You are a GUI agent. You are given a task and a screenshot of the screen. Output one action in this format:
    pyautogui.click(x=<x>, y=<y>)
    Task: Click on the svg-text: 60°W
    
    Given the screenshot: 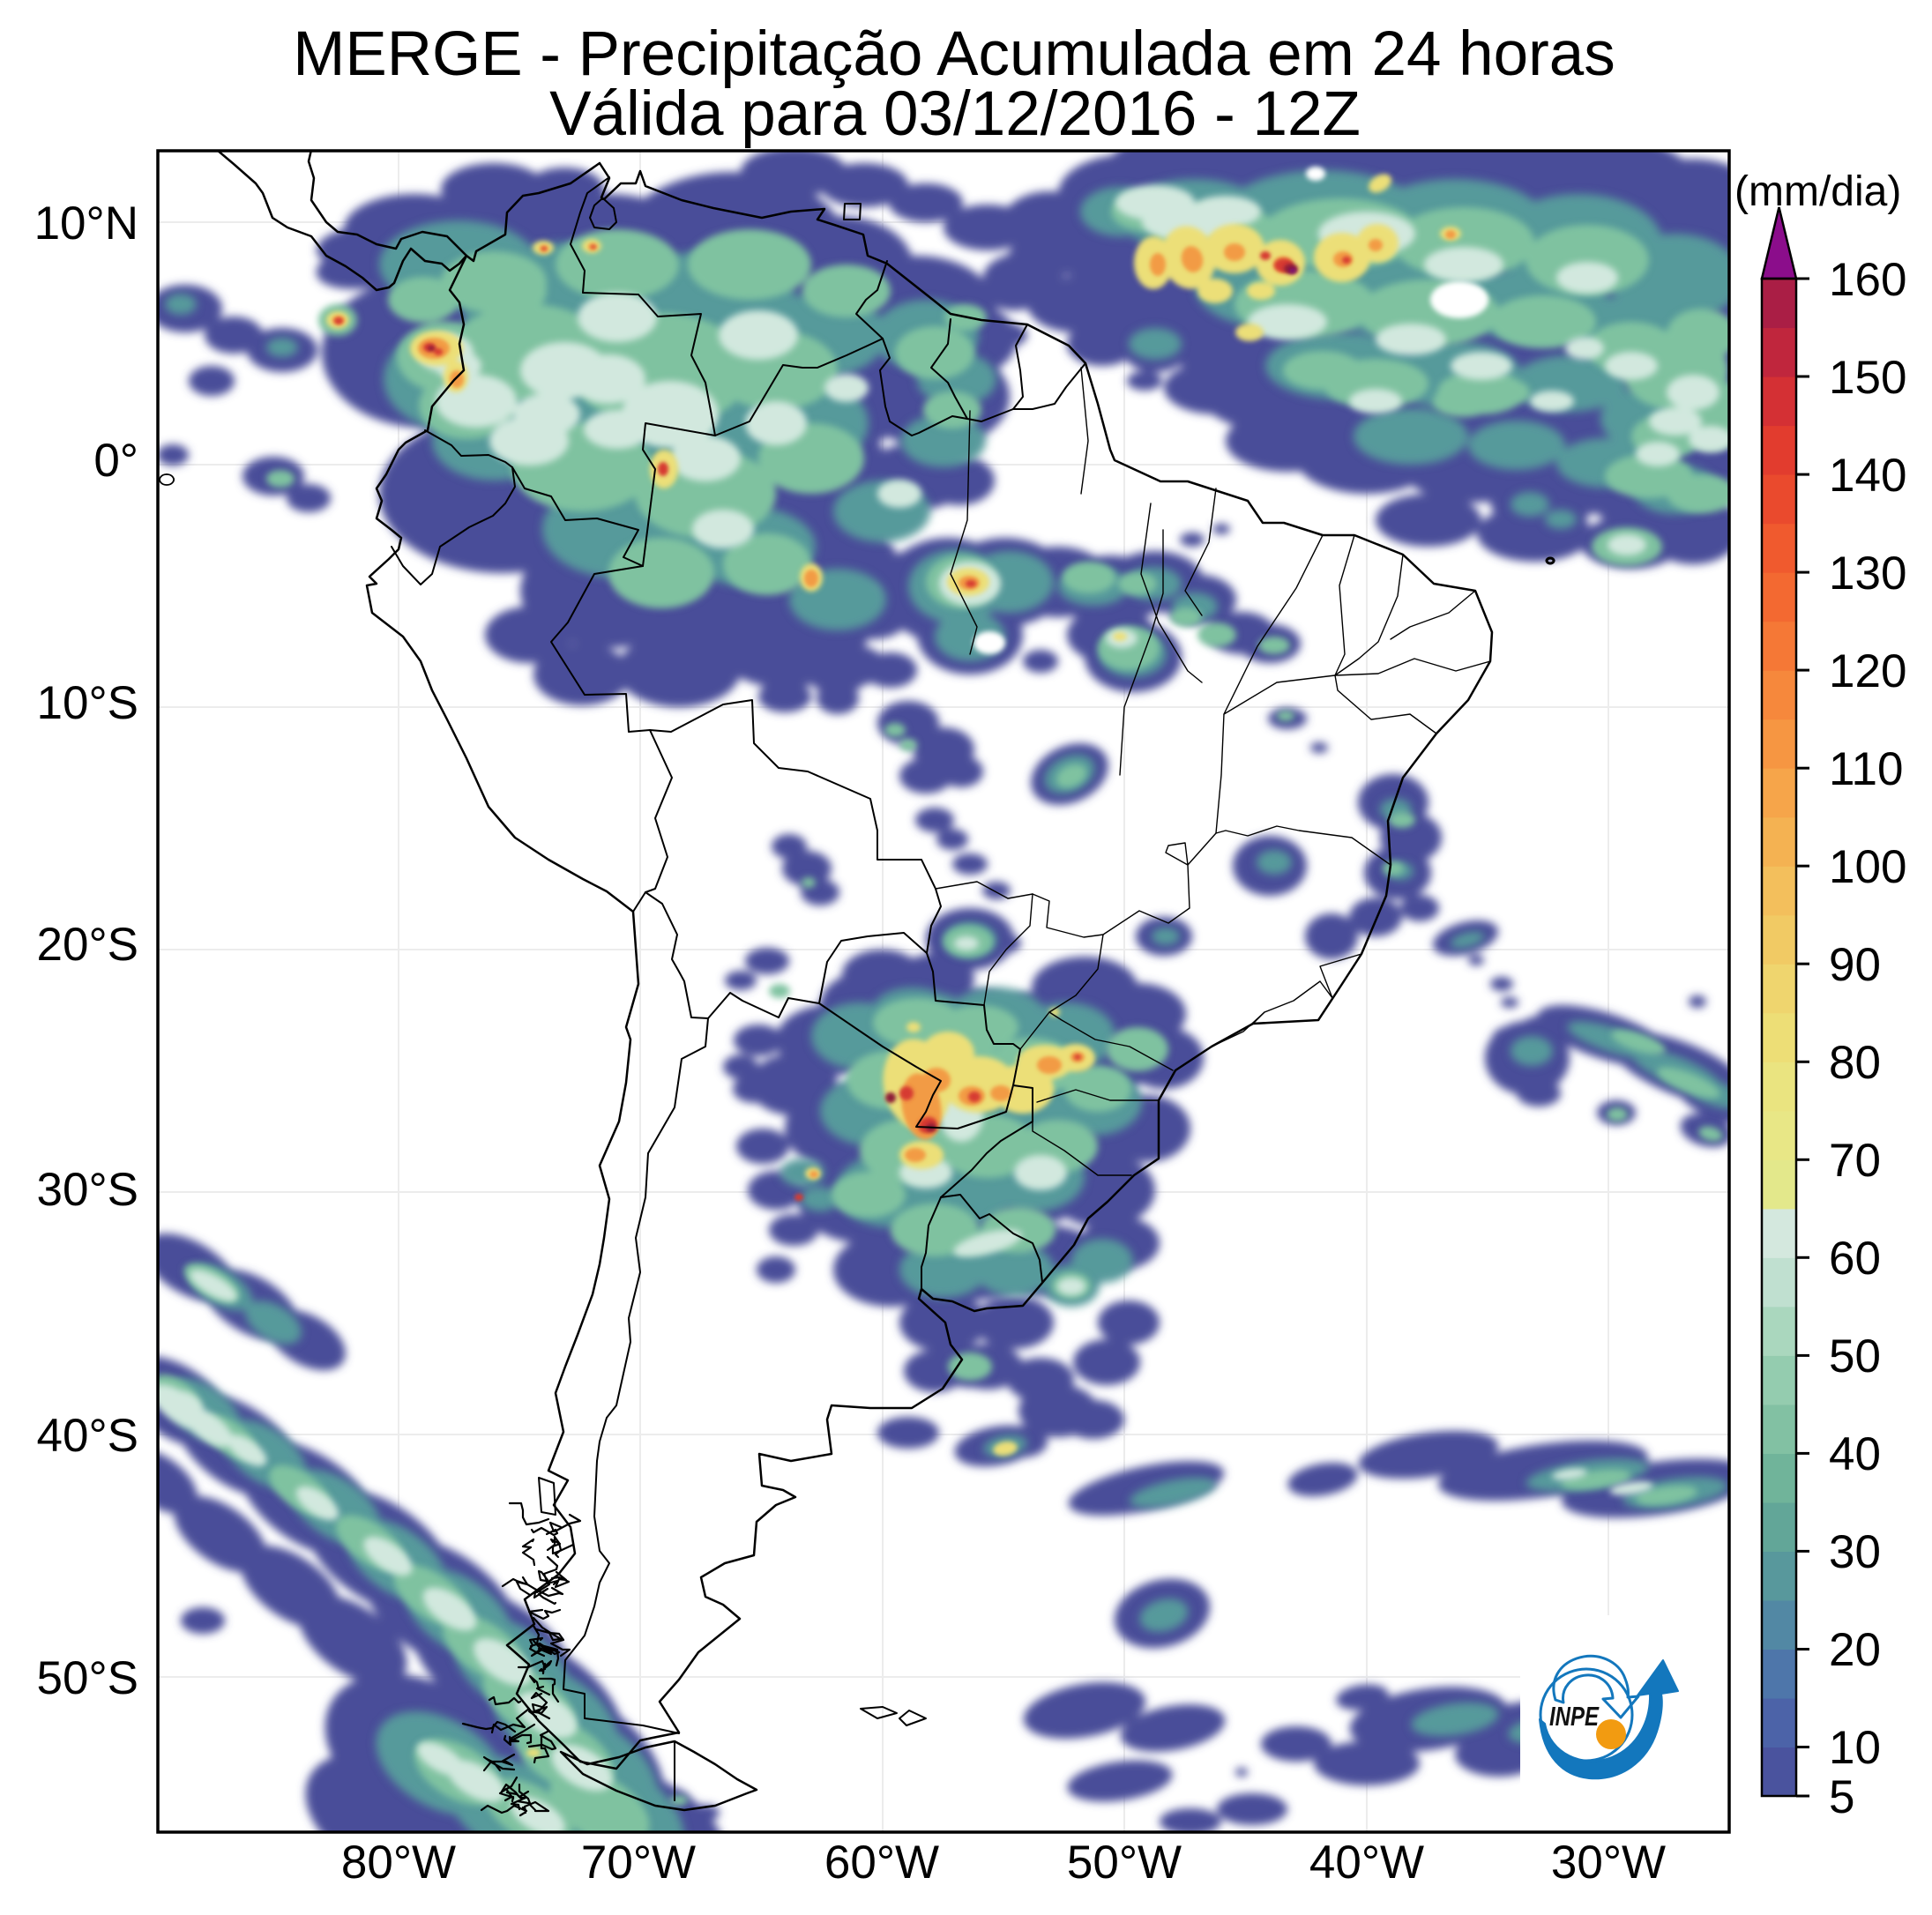 What is the action you would take?
    pyautogui.click(x=881, y=1863)
    